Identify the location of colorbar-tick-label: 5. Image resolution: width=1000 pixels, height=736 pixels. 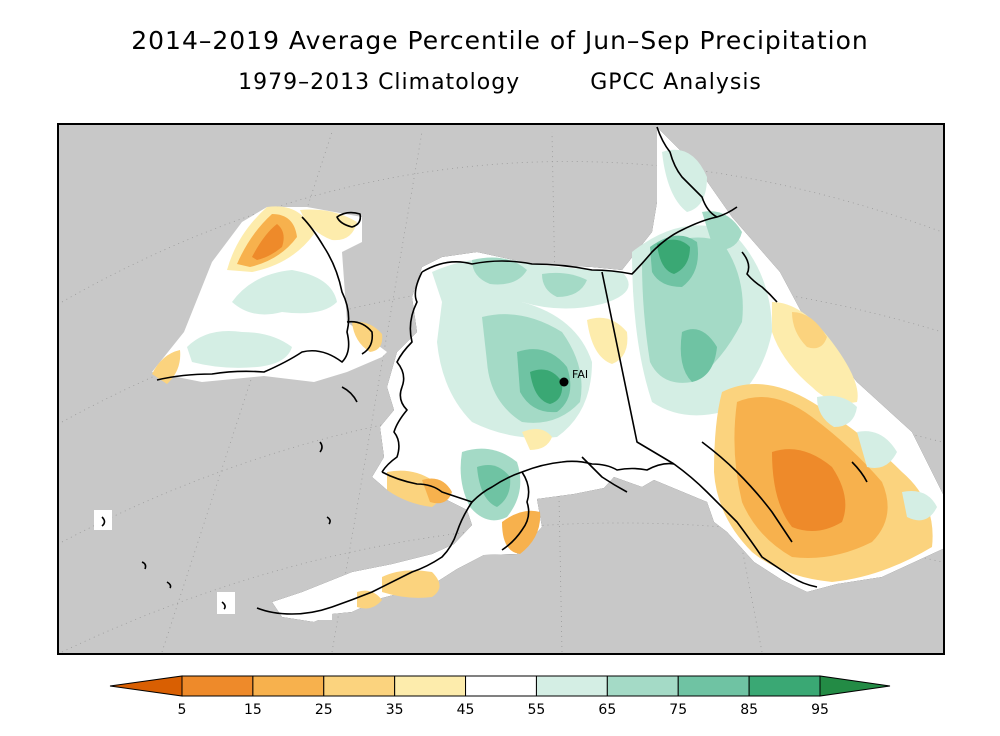
(182, 710).